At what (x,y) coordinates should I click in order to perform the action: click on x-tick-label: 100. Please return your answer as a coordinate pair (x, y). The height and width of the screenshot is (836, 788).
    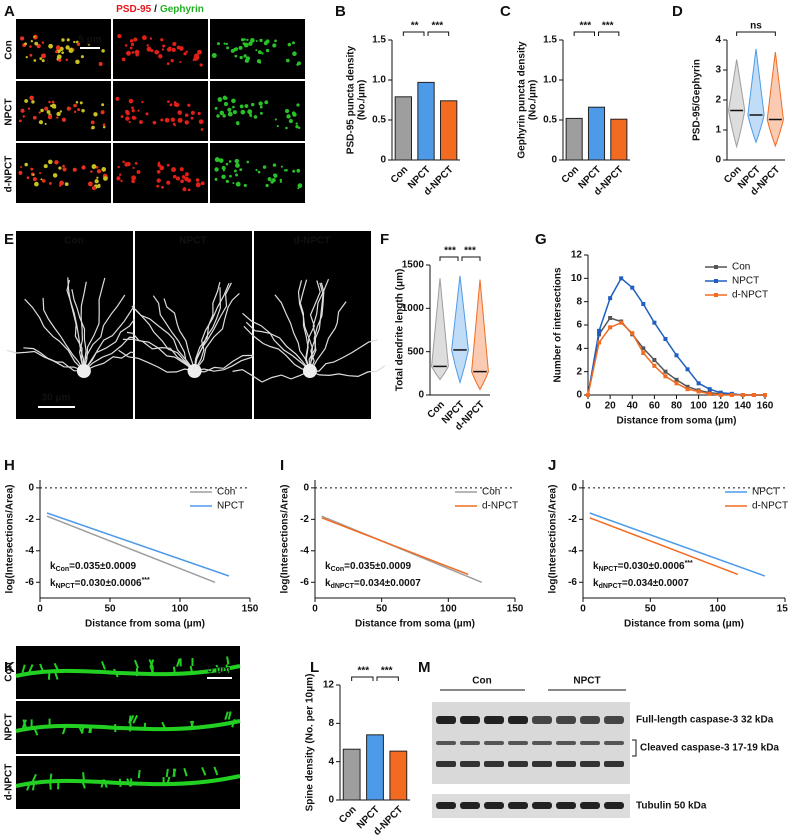
    Looking at the image, I should click on (717, 609).